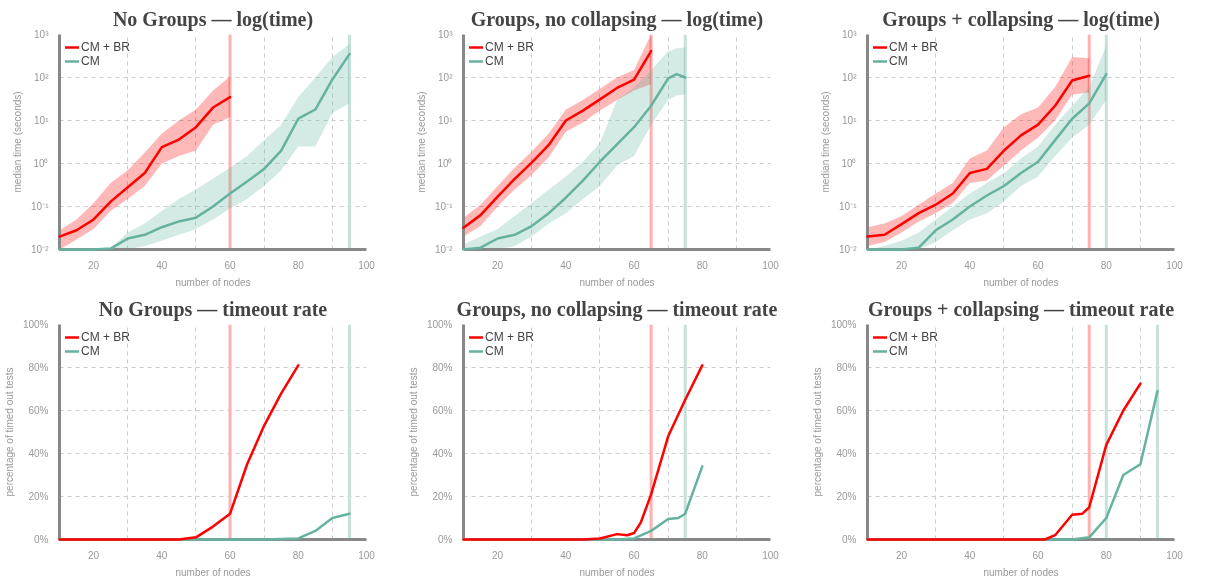  What do you see at coordinates (213, 19) in the screenshot?
I see `chart-title: No Groups — log(time)` at bounding box center [213, 19].